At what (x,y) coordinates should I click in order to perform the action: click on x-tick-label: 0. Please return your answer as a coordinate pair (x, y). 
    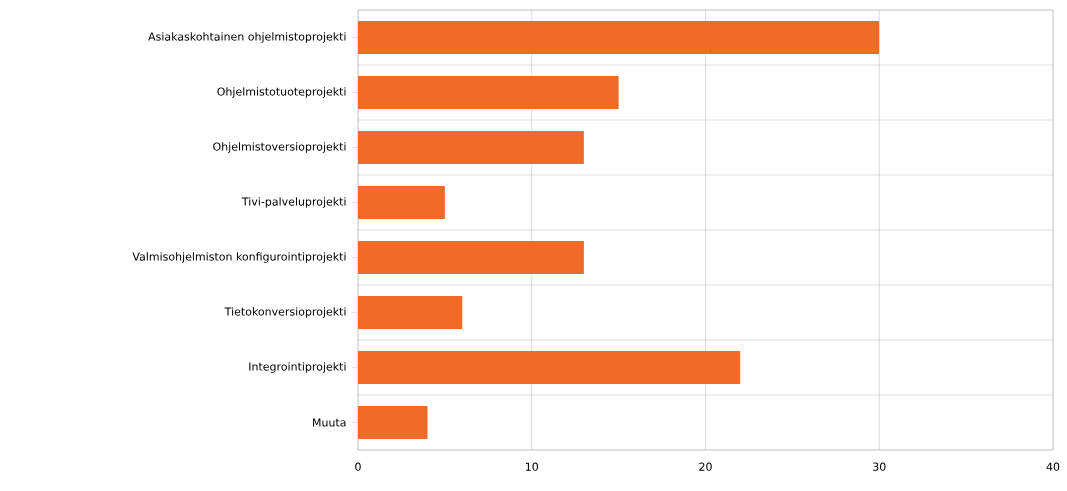
    Looking at the image, I should click on (358, 466).